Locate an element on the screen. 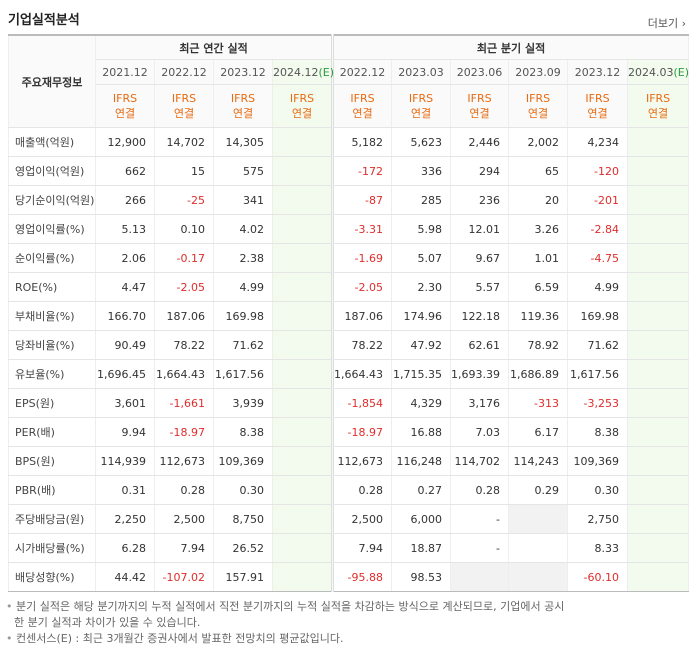  value-cell: 78.92 is located at coordinates (538, 345).